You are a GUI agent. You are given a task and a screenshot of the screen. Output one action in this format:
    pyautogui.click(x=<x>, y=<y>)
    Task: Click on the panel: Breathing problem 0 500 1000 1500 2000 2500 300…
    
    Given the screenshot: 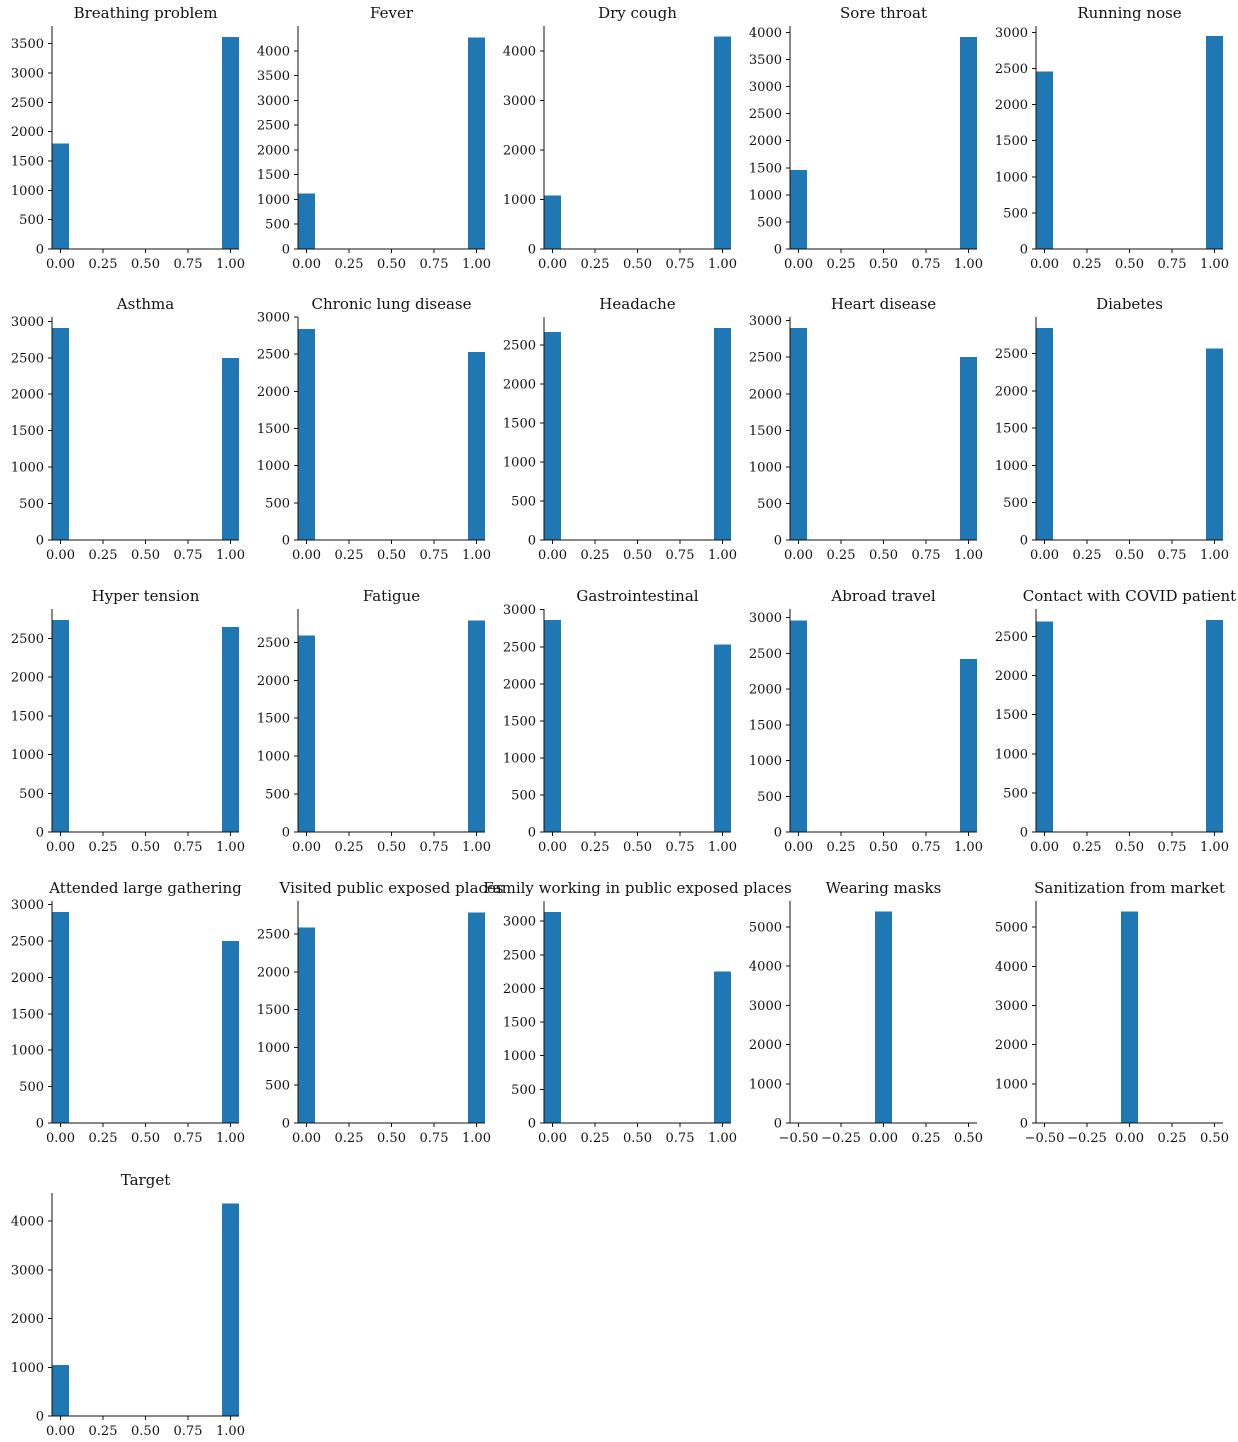 What is the action you would take?
    pyautogui.click(x=128, y=138)
    